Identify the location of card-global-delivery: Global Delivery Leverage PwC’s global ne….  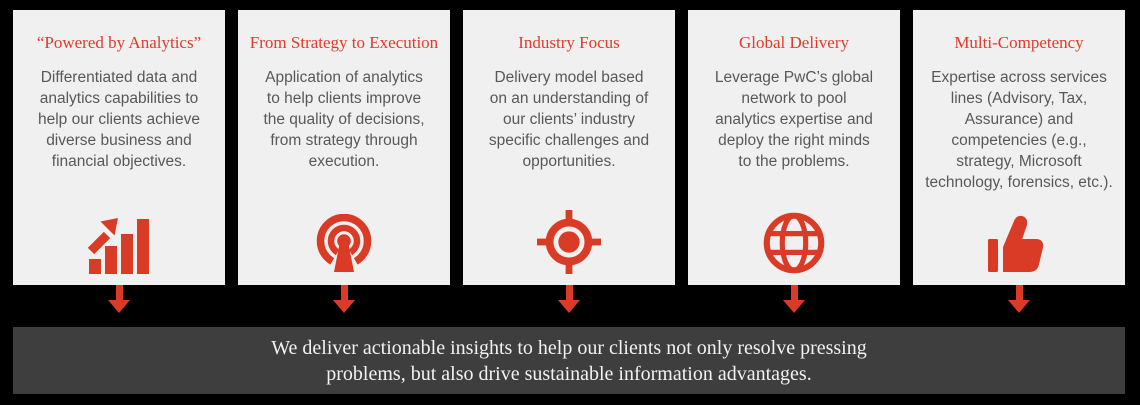
(794, 147).